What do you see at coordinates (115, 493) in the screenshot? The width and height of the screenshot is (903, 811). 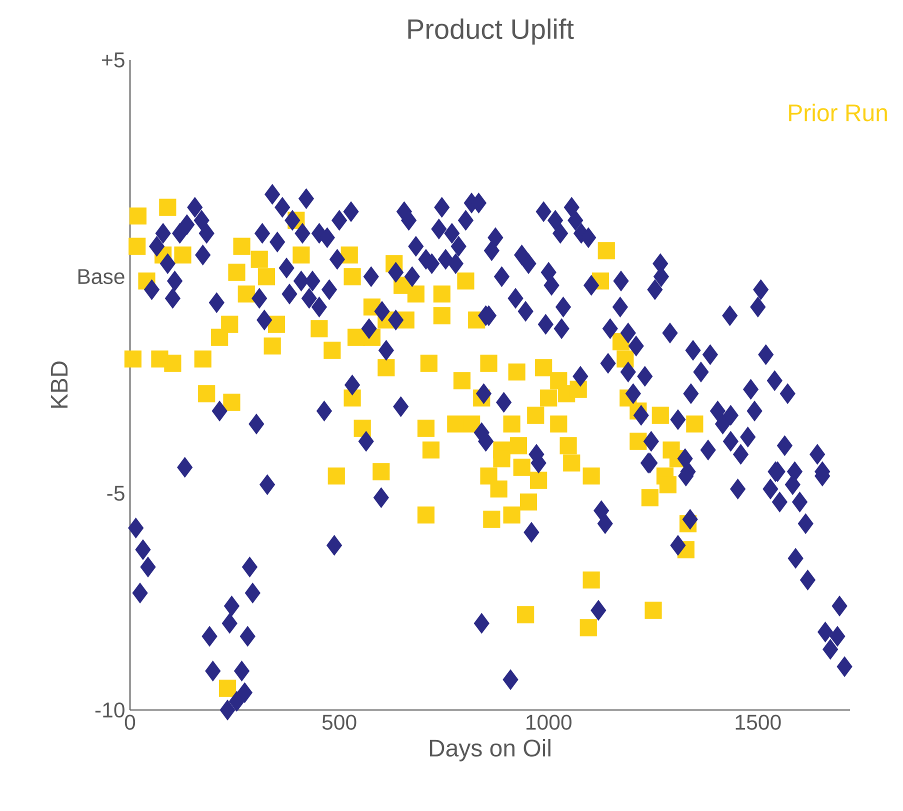 I see `y-tick-label: -5` at bounding box center [115, 493].